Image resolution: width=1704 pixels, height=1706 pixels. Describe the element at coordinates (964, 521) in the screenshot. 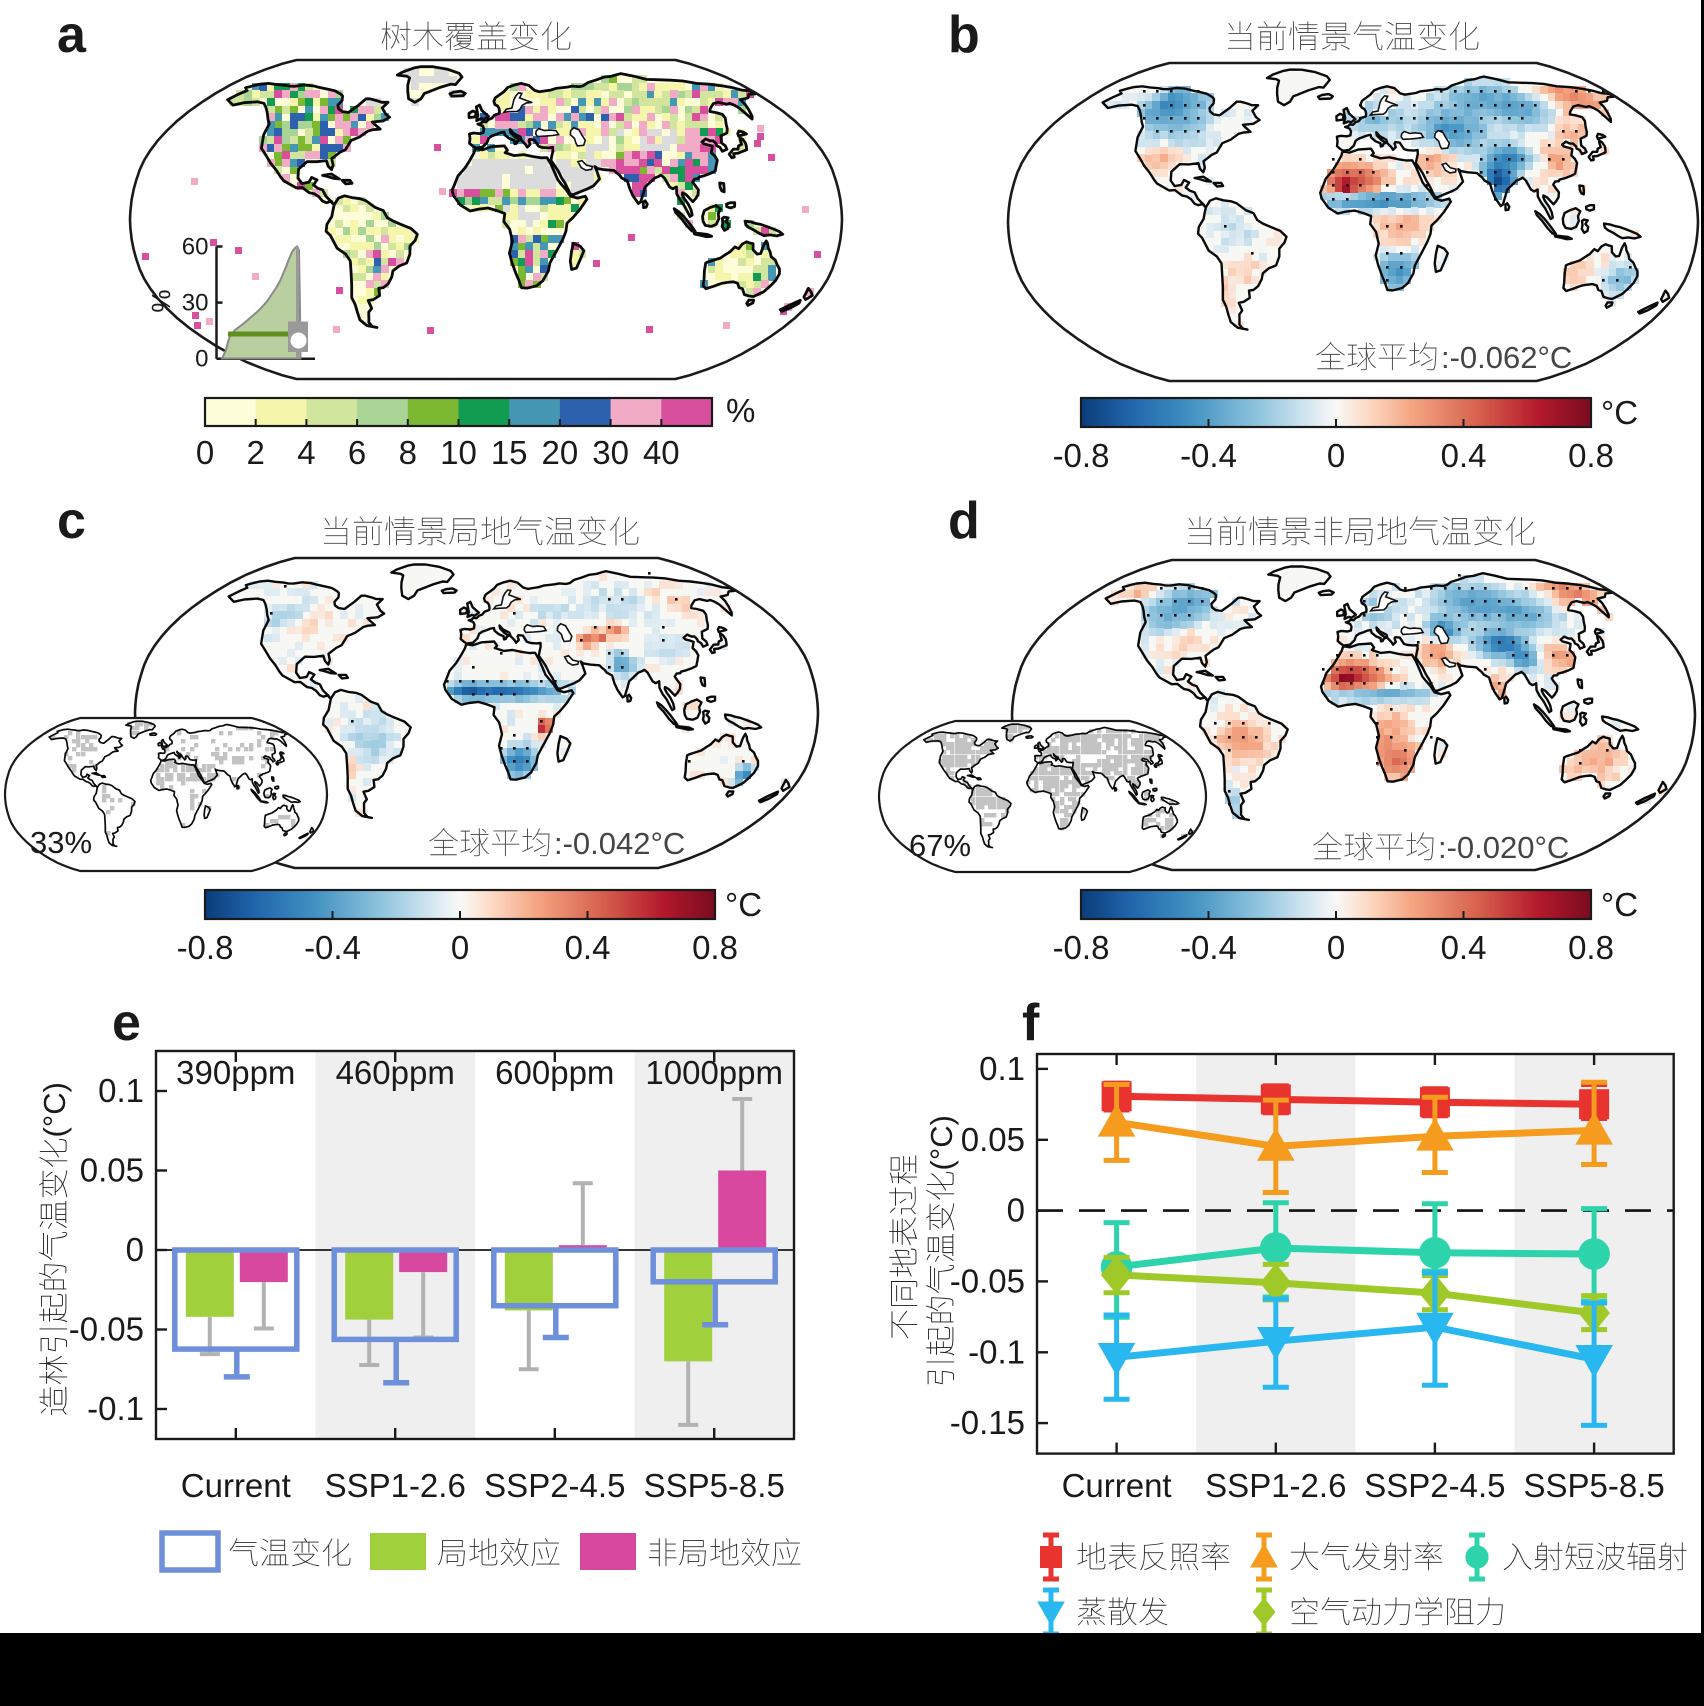

I see `svg-text: d` at that location.